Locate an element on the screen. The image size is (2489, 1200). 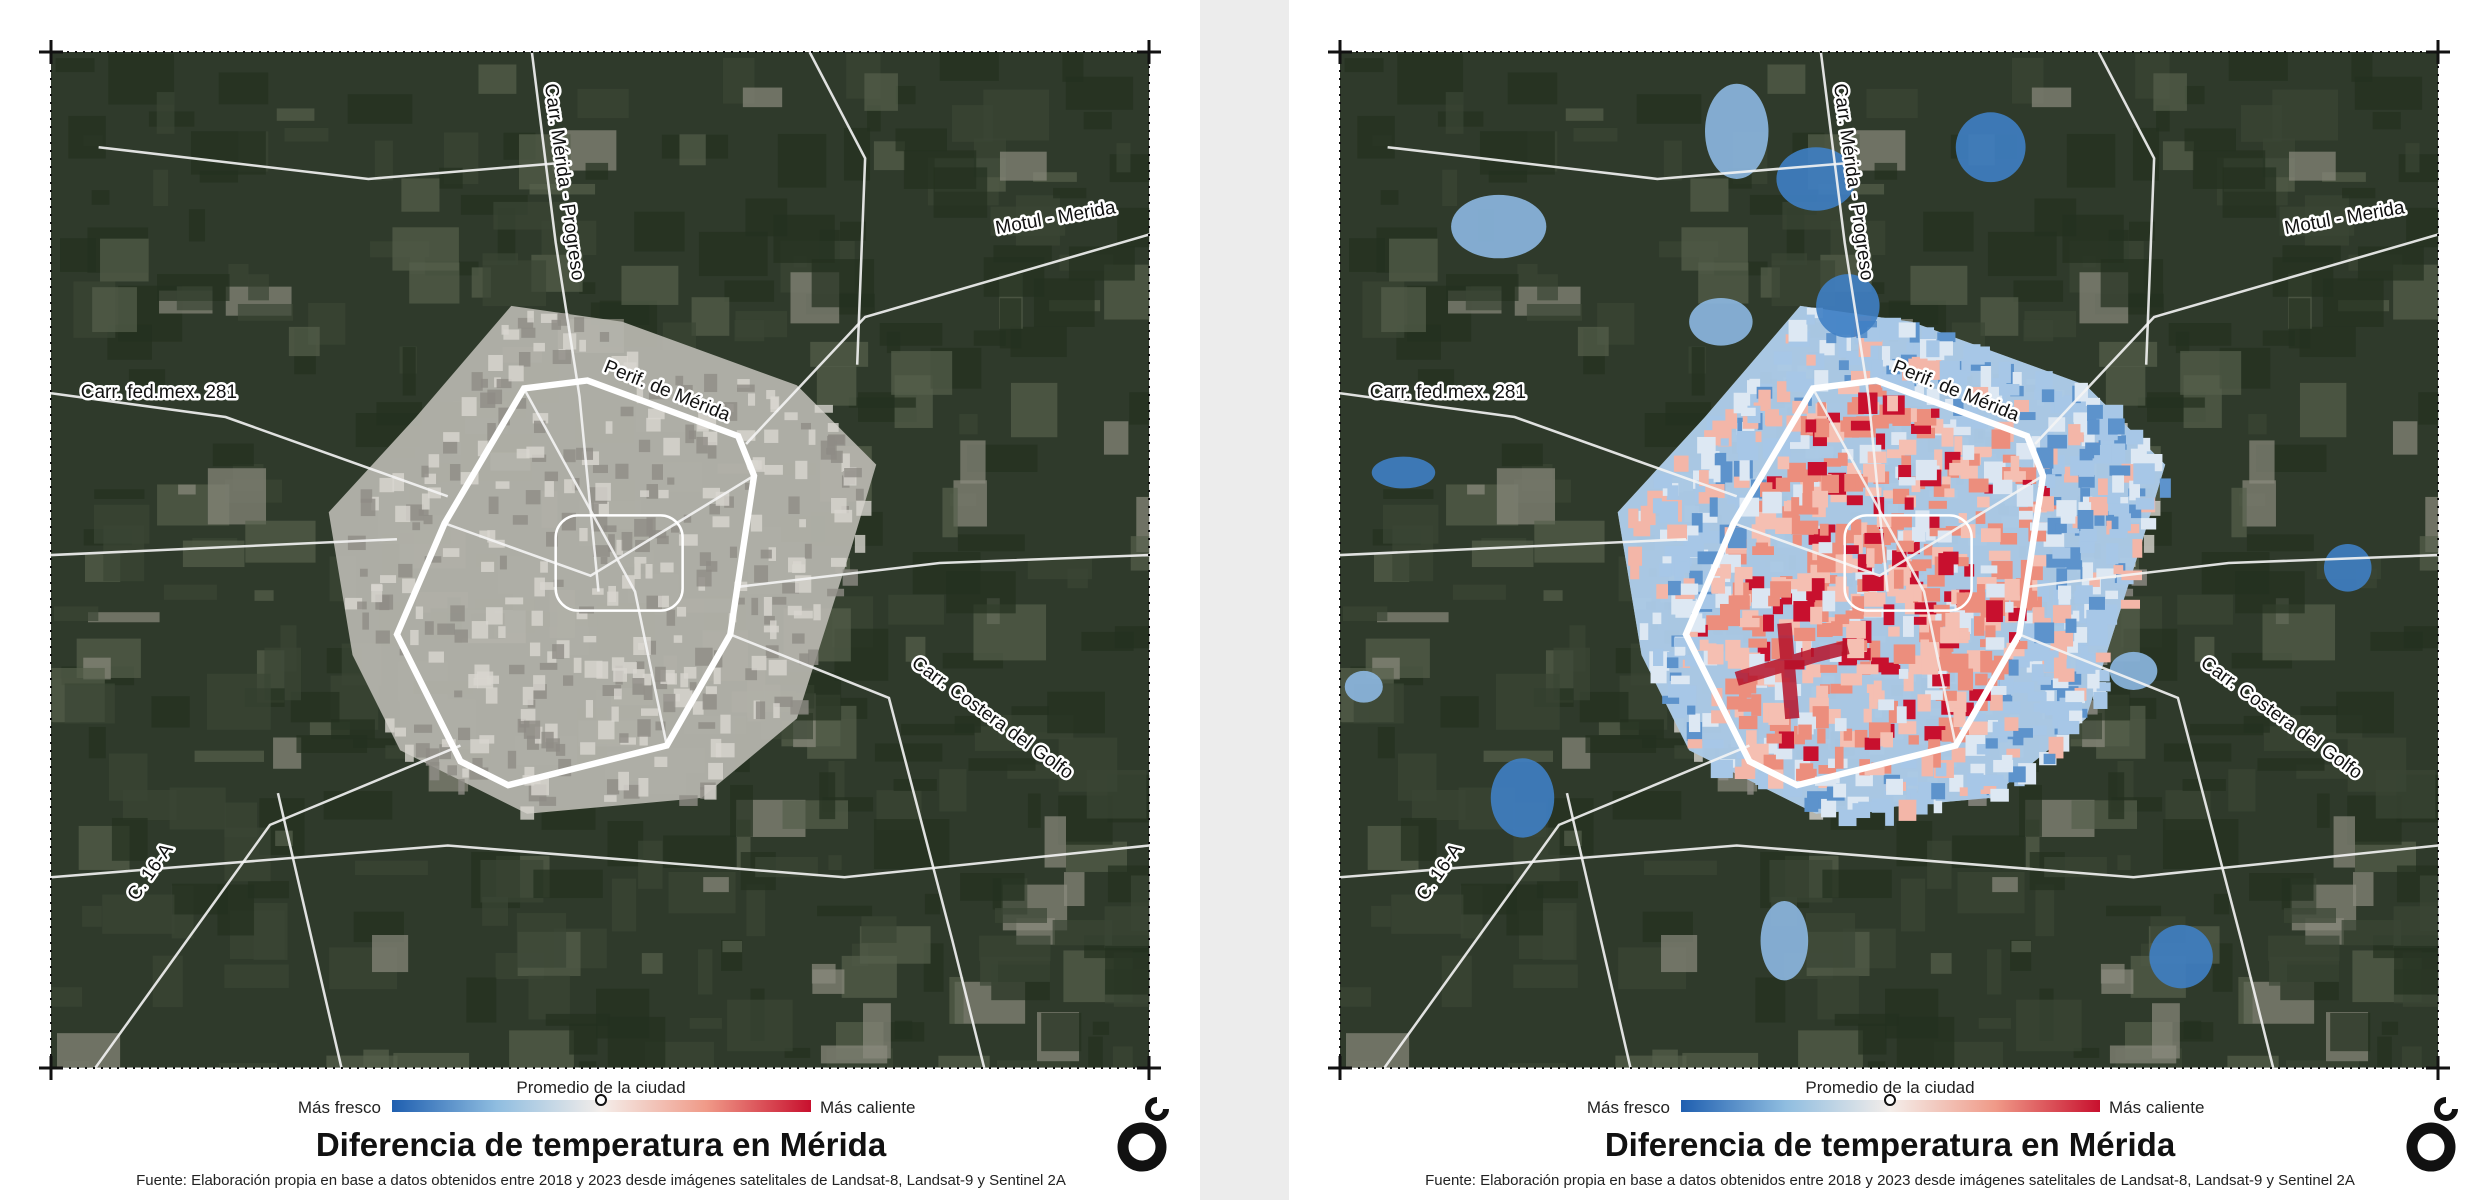
ring-road is located at coordinates (575, 583).